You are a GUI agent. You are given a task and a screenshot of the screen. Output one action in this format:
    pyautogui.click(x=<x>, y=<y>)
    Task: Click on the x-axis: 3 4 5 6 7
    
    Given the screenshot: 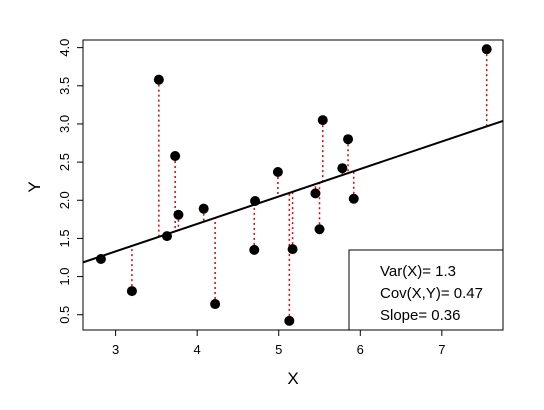 What is the action you would take?
    pyautogui.click(x=278, y=343)
    